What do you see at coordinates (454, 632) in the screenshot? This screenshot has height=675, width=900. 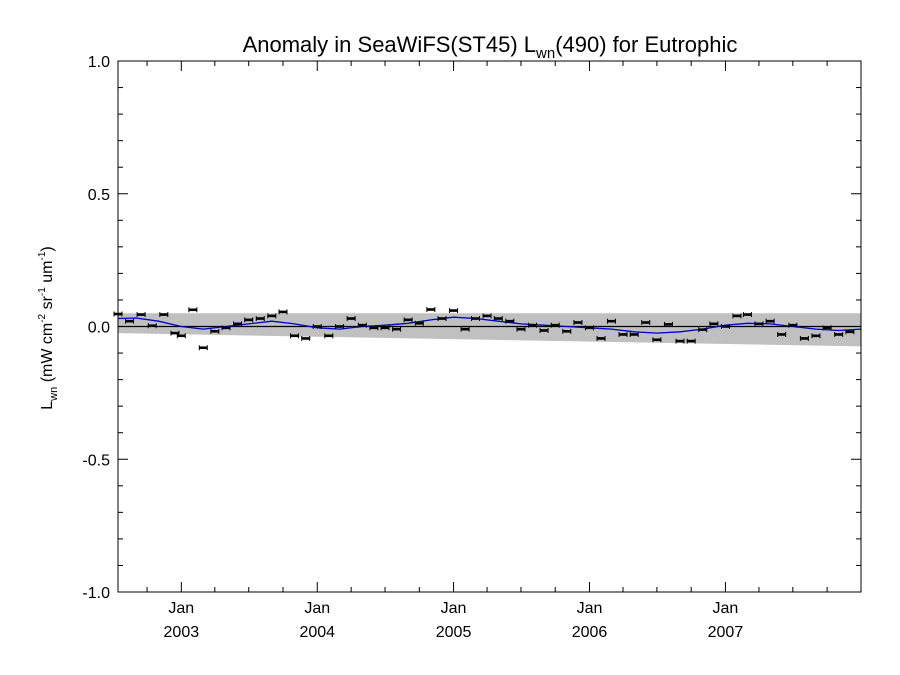 I see `x-tick-label-year: 2005` at bounding box center [454, 632].